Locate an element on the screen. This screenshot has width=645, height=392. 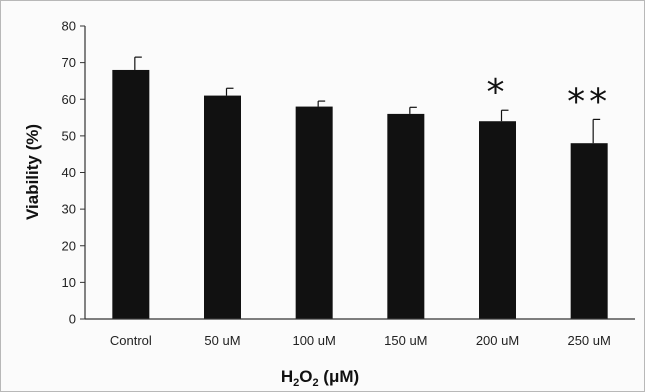
x-tick-label-3: 150 uM is located at coordinates (405, 340).